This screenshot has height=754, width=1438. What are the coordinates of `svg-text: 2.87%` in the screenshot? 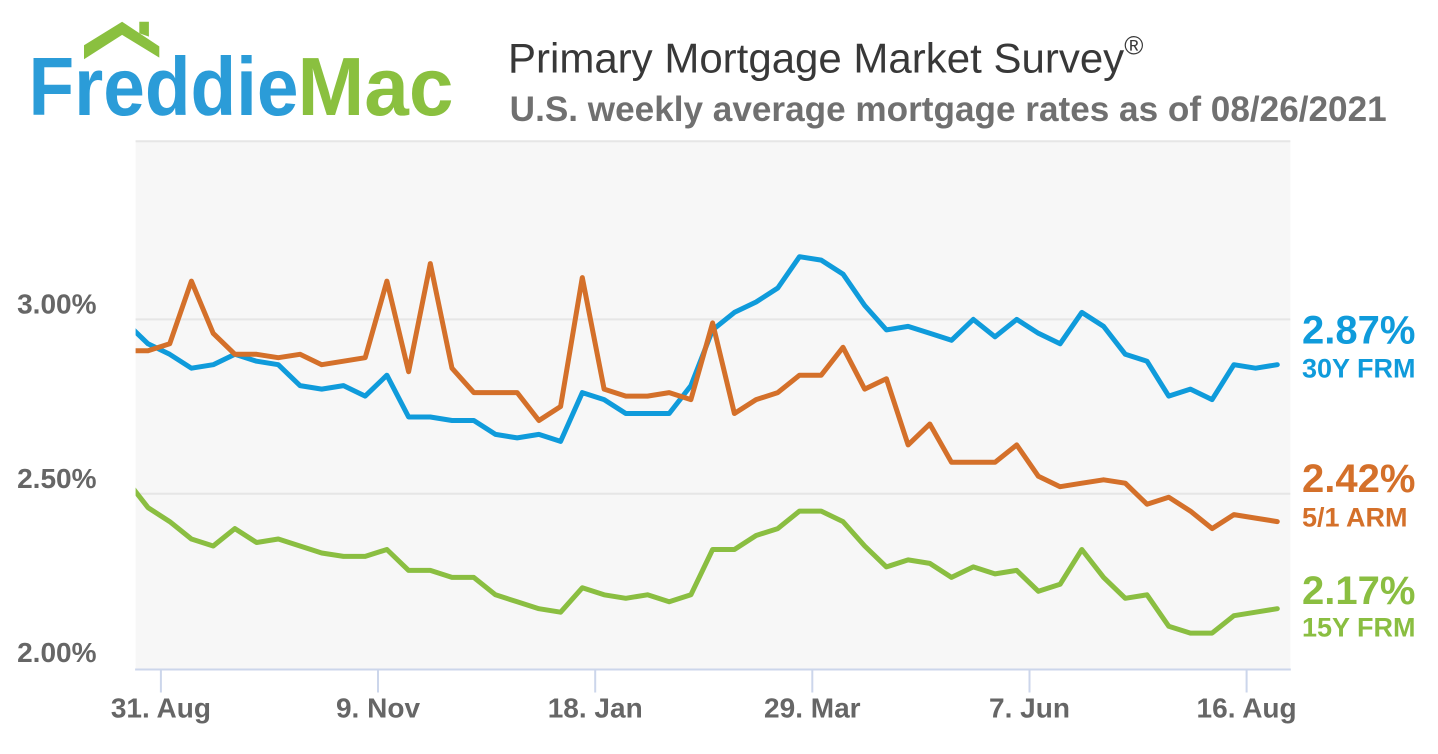 It's located at (1358, 331).